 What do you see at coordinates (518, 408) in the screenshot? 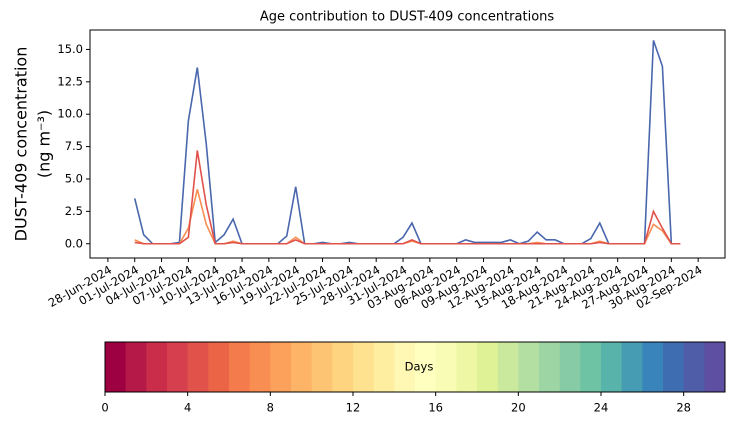
I see `colorbar-tick-label: 20` at bounding box center [518, 408].